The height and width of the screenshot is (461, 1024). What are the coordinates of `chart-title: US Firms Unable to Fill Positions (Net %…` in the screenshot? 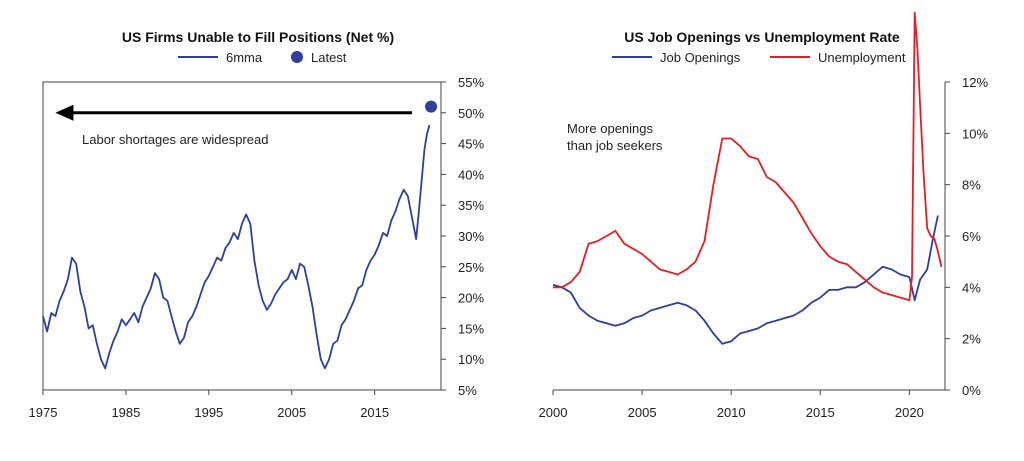 It's located at (258, 37).